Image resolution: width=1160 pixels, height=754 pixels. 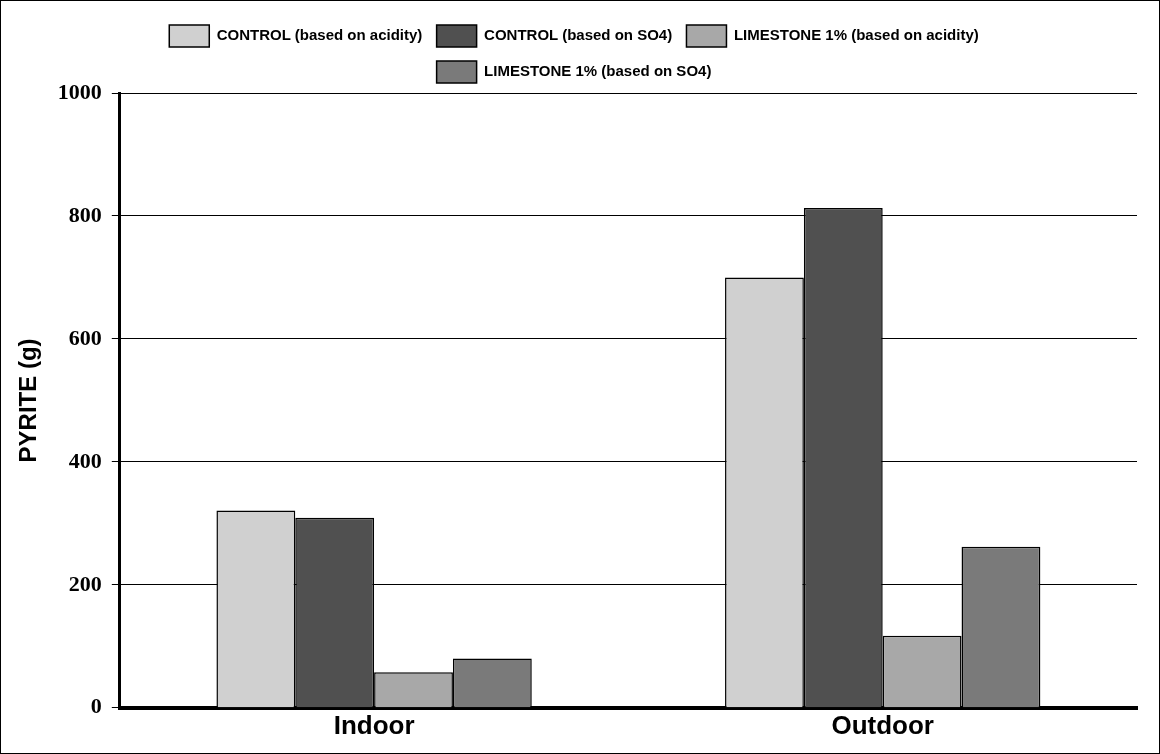 I want to click on legend-label: CONTROL (based on acidity), so click(x=319, y=35).